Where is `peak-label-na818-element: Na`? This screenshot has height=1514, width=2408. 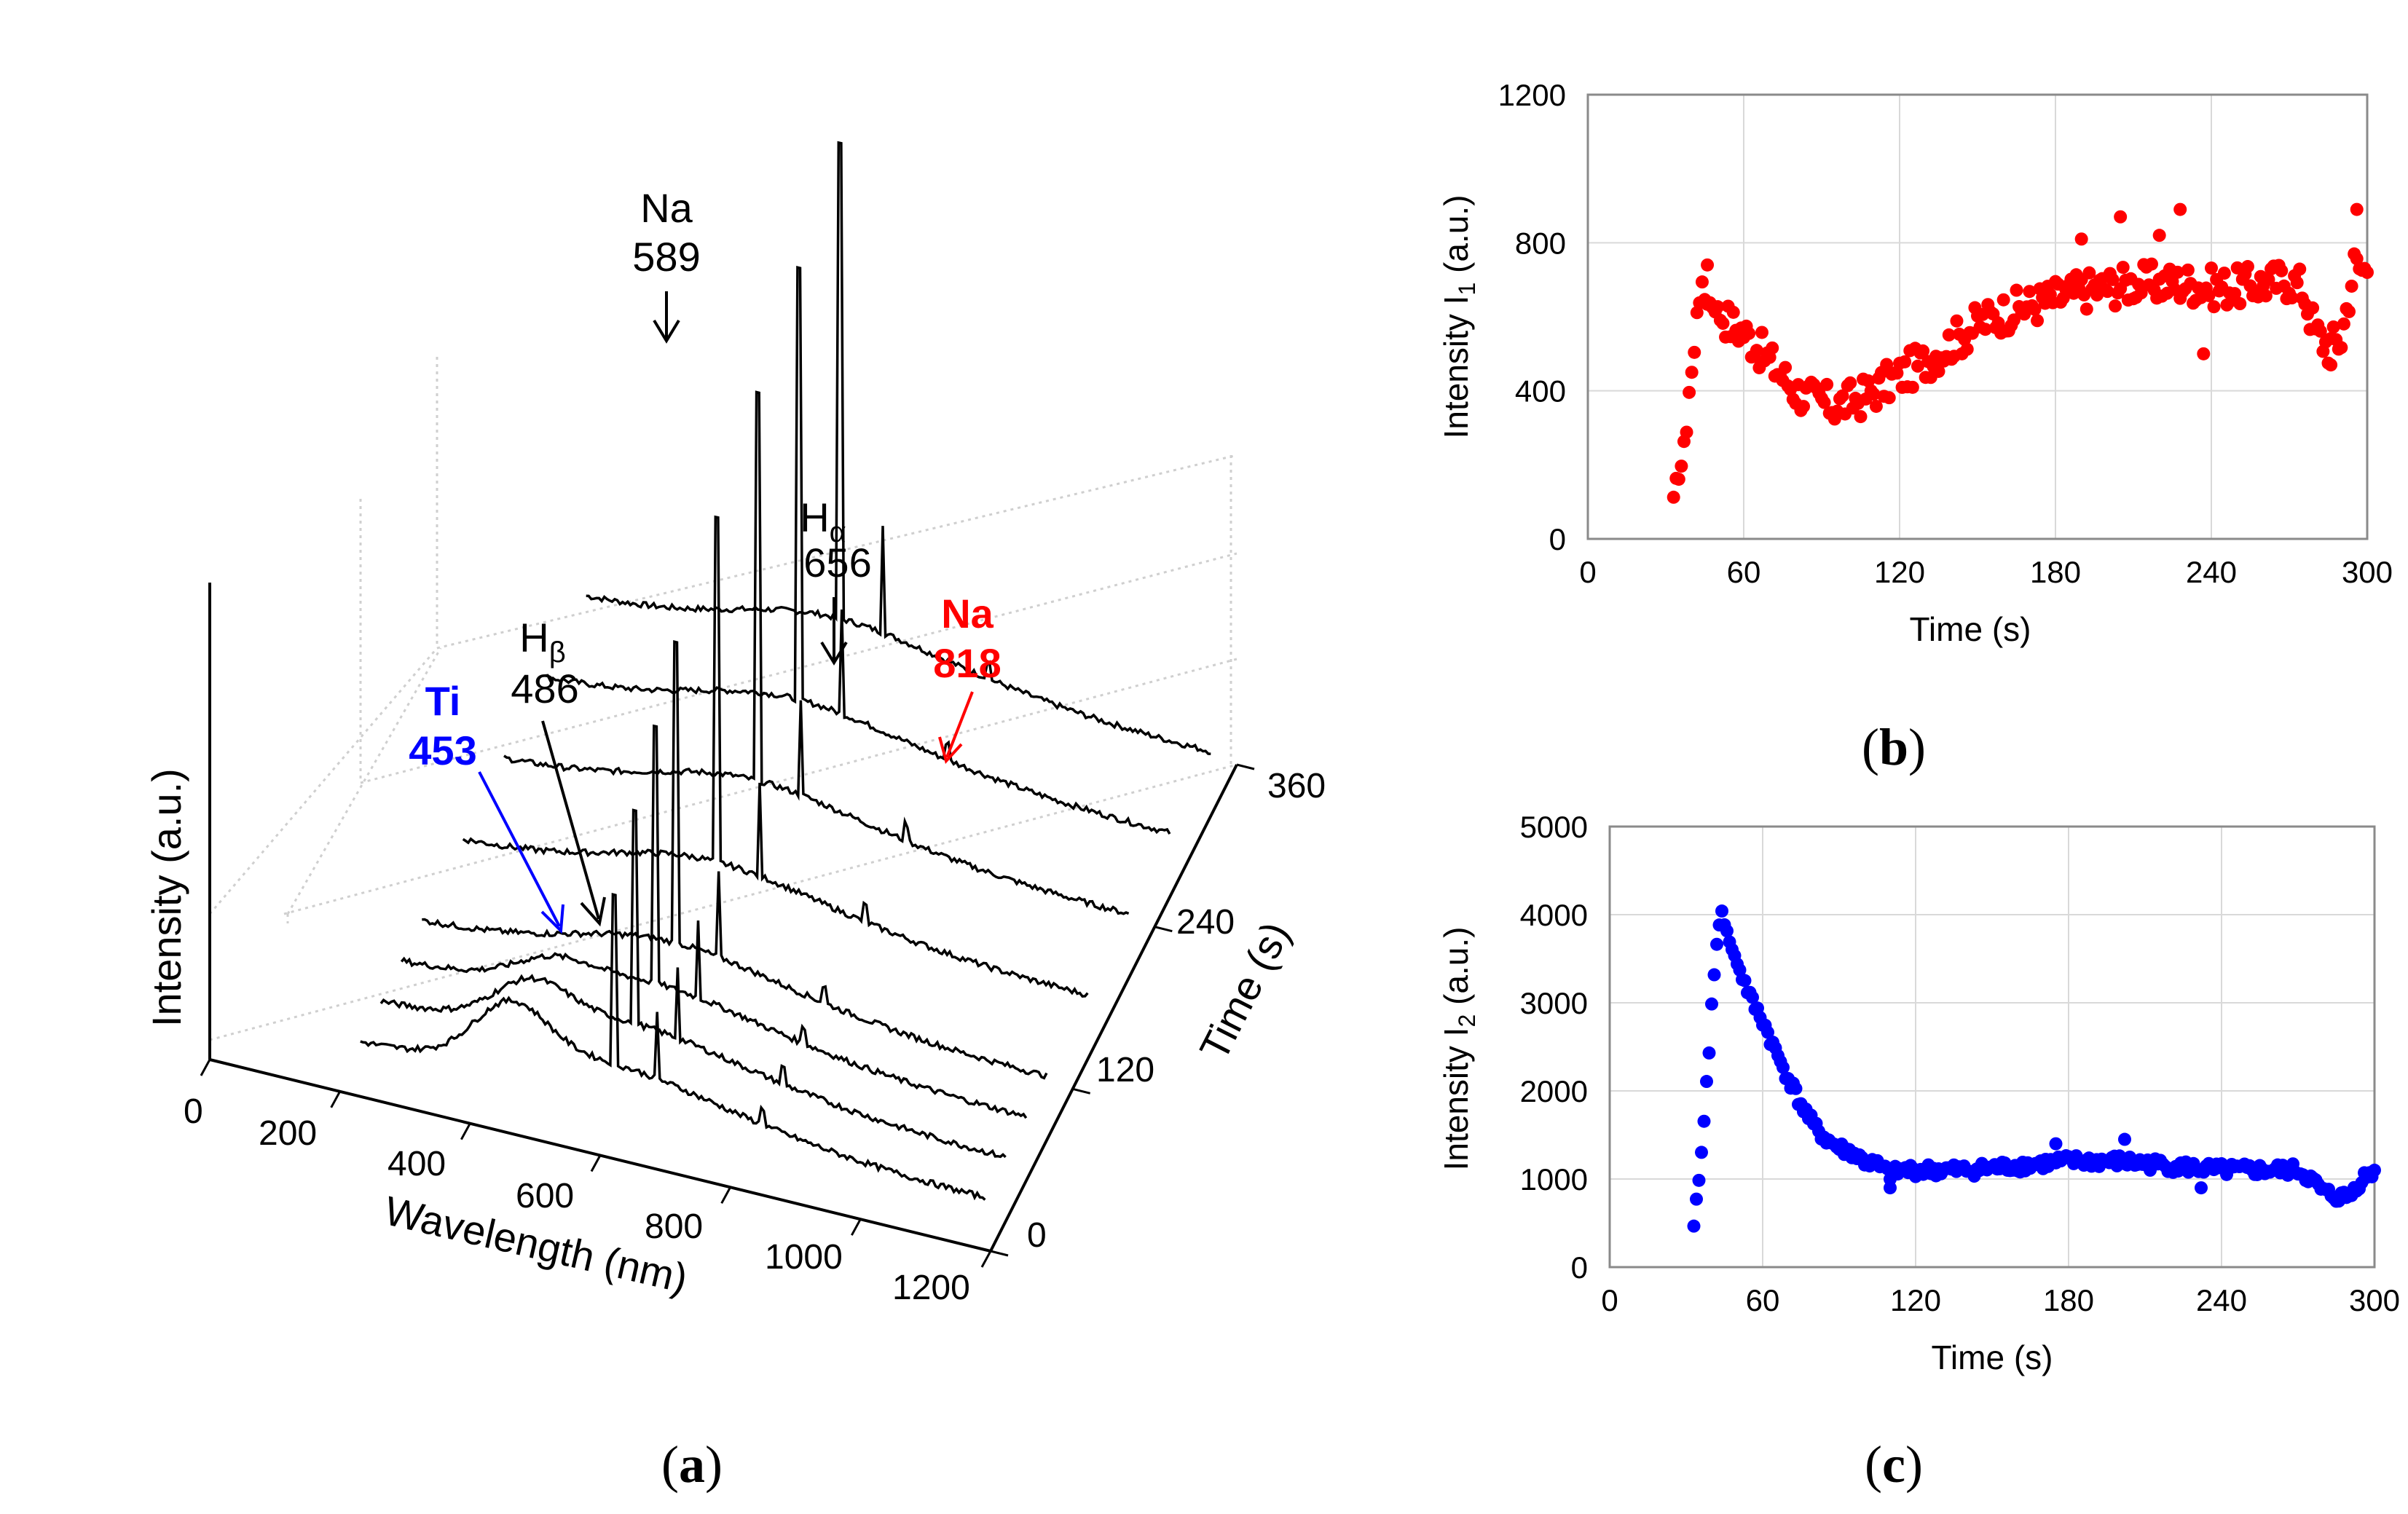
peak-label-na818-element: Na is located at coordinates (967, 613).